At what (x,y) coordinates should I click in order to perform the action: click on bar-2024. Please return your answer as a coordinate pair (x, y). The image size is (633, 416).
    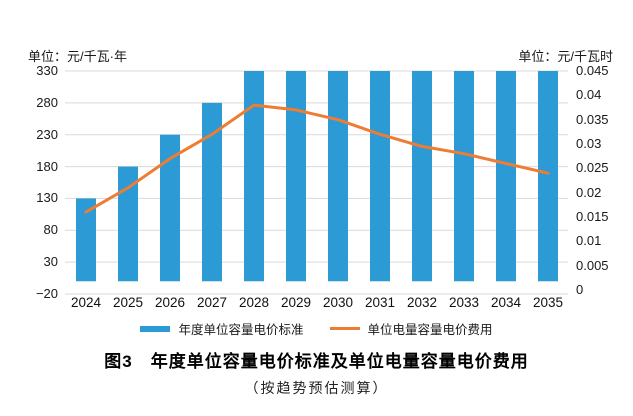
    Looking at the image, I should click on (86, 240).